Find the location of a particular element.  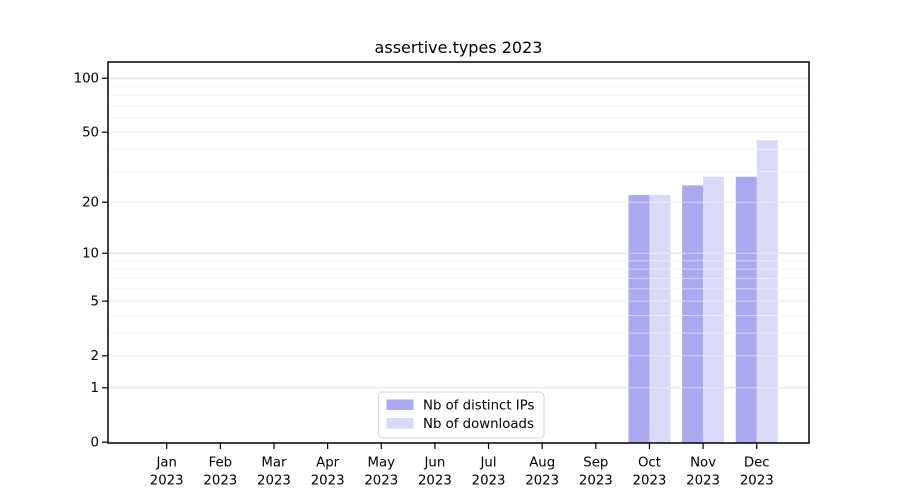

x-tick-label-year-feb: 2023 is located at coordinates (220, 481).